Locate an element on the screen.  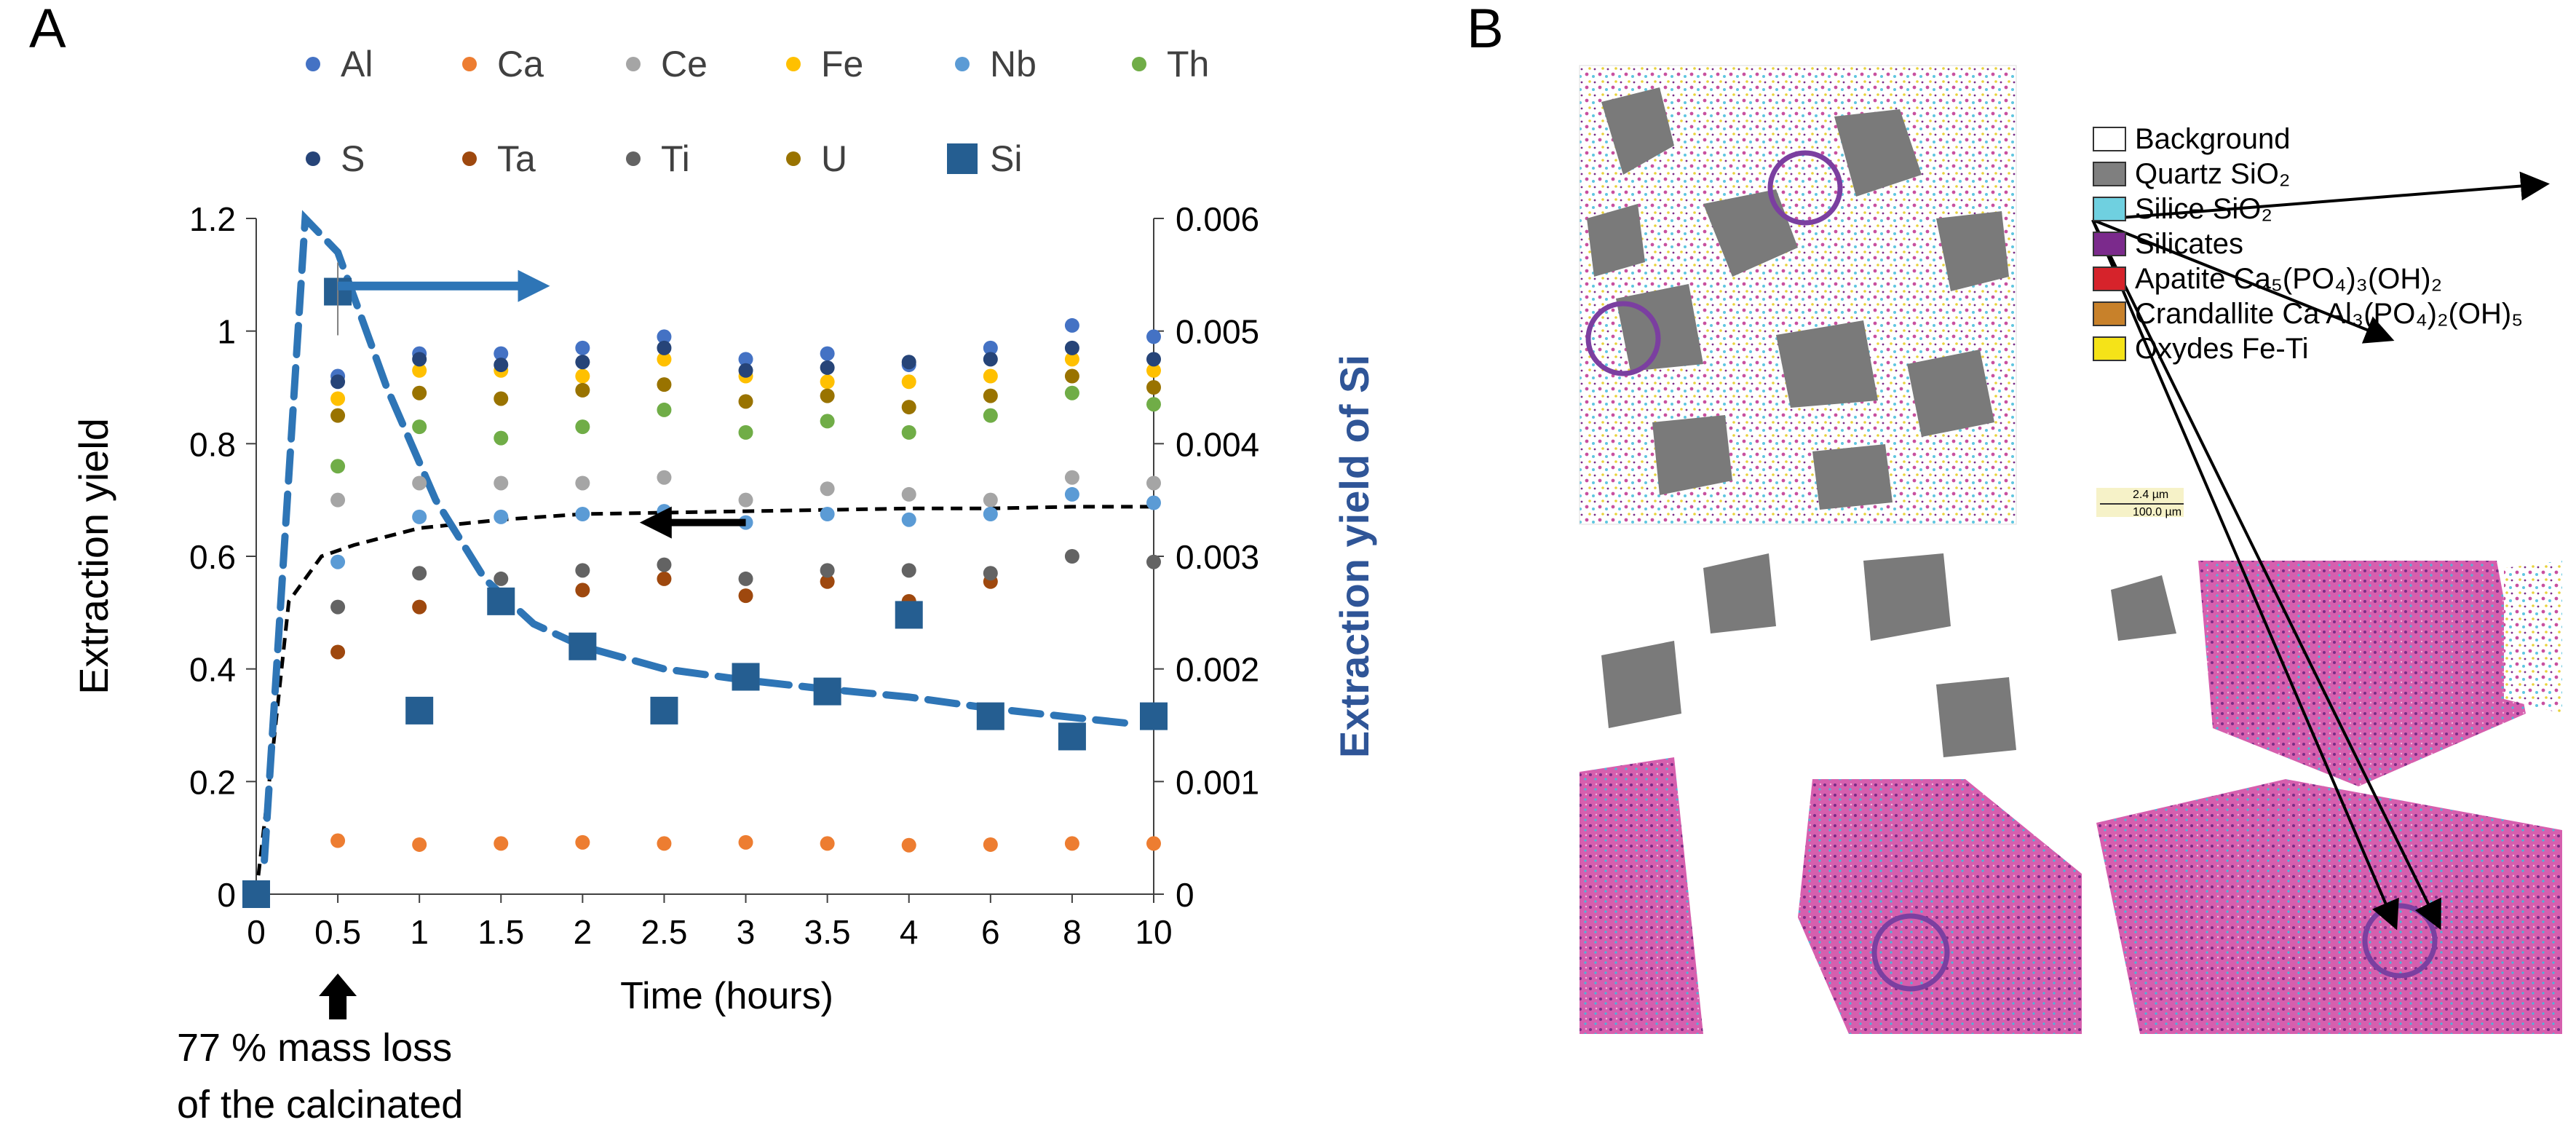
legend-label-al: Al is located at coordinates (357, 64).